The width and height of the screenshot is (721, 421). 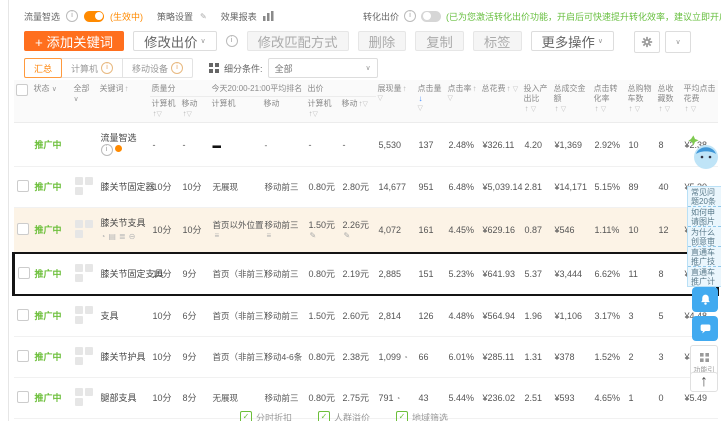 I want to click on col-header-gmv: 总成交金额 ↑ ▽, so click(x=571, y=101).